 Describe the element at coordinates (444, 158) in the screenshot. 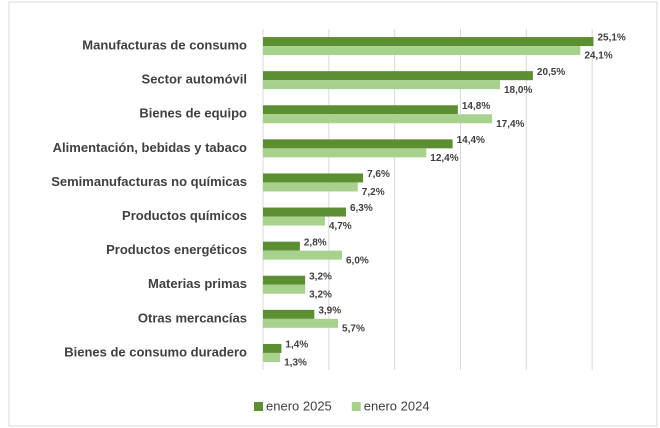

I see `value-label: 12,4%` at that location.